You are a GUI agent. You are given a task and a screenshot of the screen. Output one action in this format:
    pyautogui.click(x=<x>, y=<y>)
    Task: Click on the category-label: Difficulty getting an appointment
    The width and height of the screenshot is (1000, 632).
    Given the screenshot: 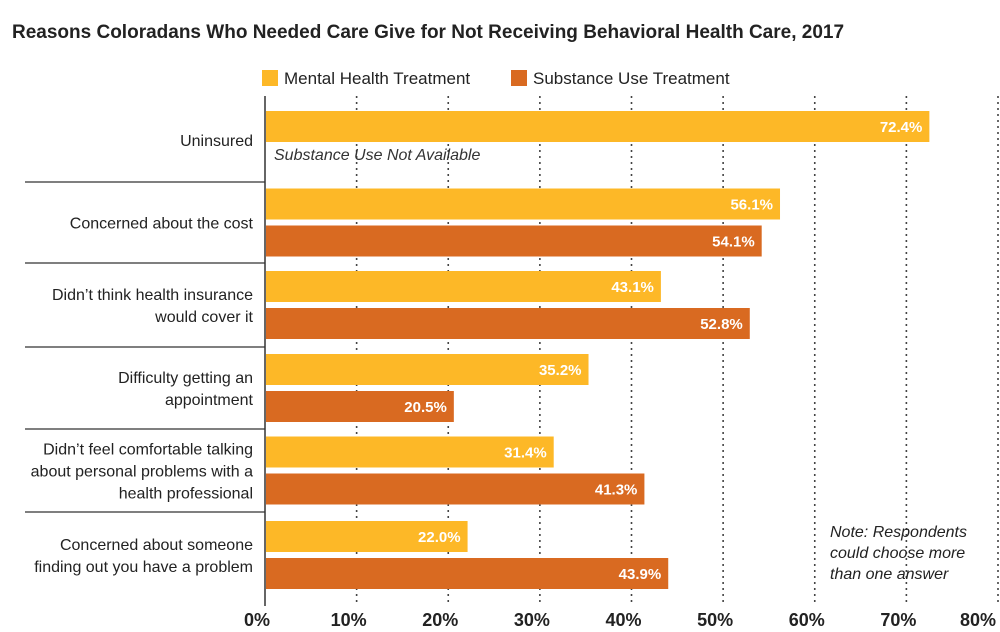 What is the action you would take?
    pyautogui.click(x=185, y=389)
    